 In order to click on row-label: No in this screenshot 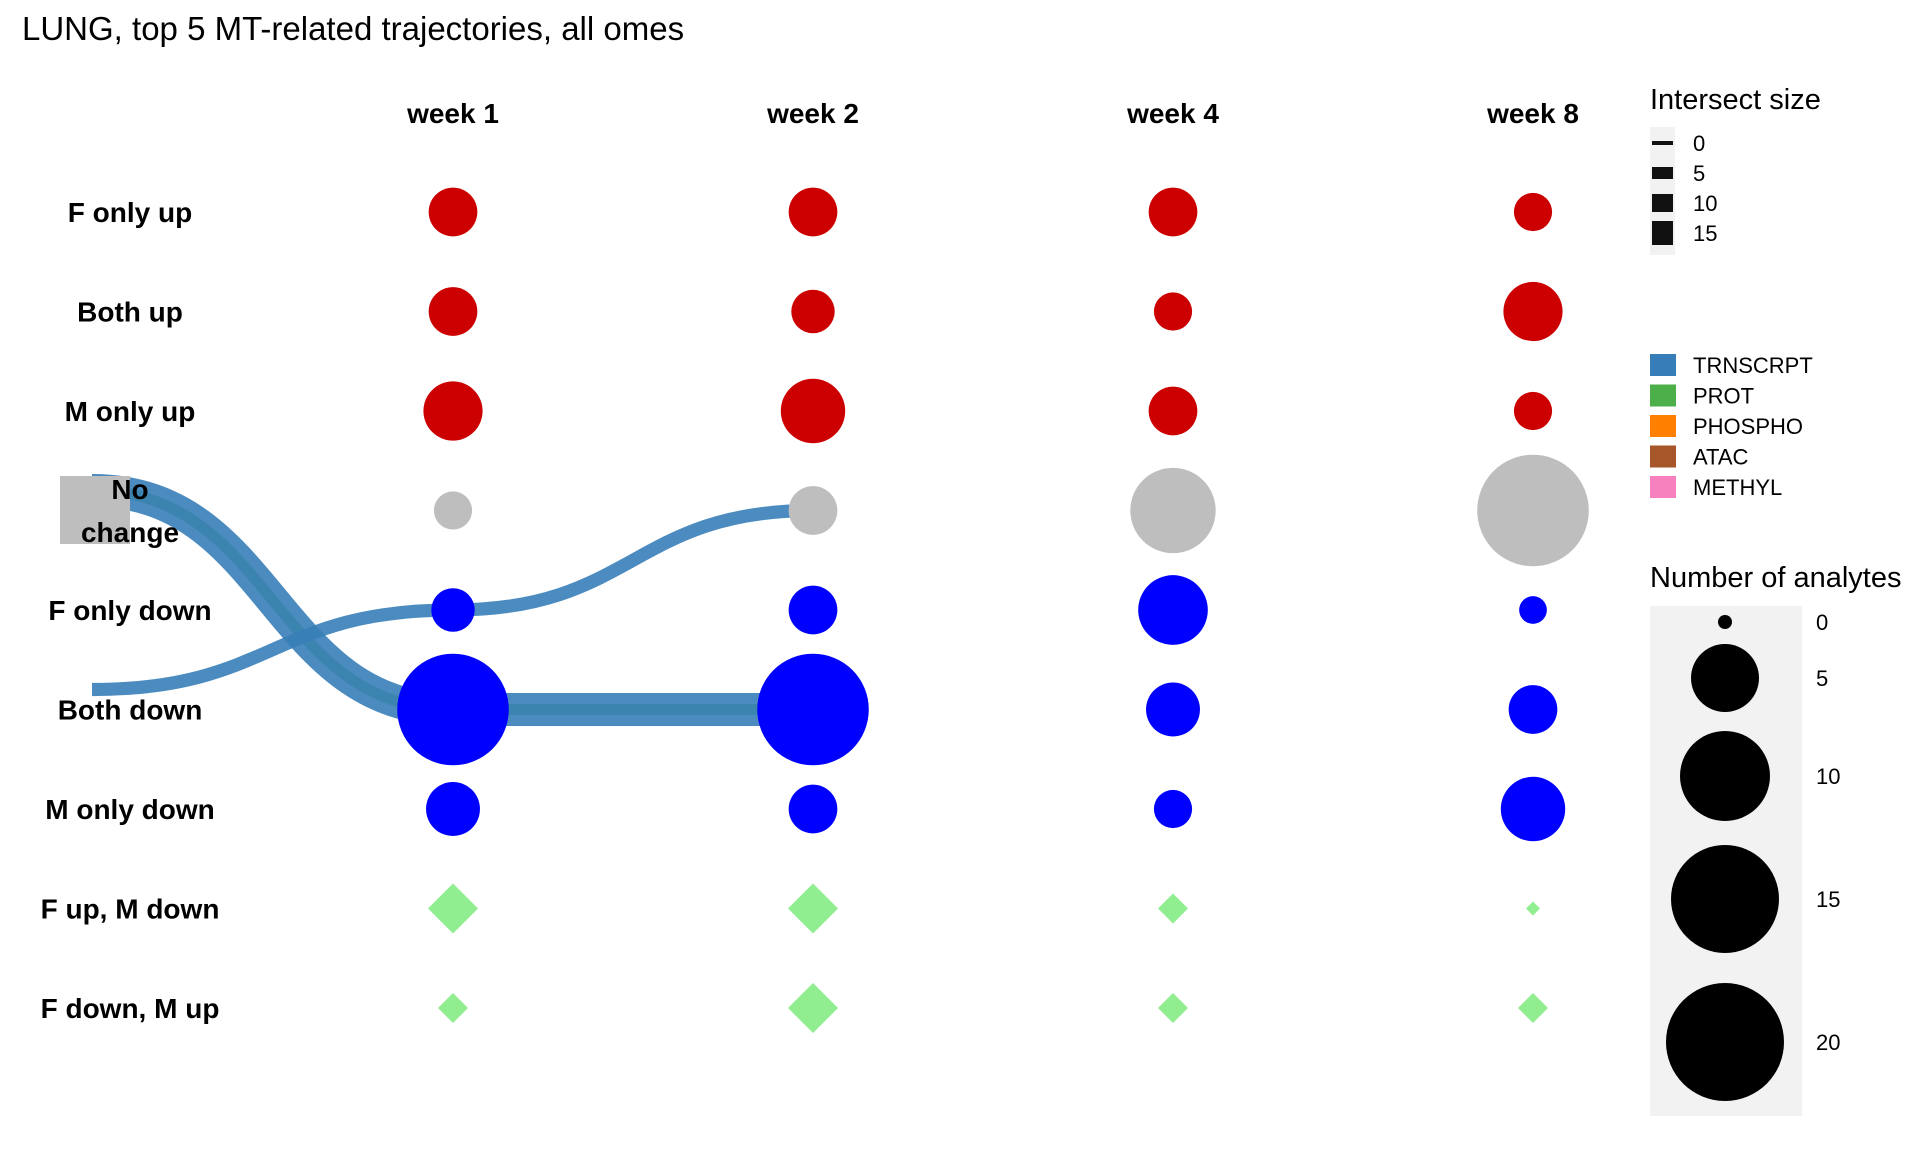, I will do `click(129, 489)`.